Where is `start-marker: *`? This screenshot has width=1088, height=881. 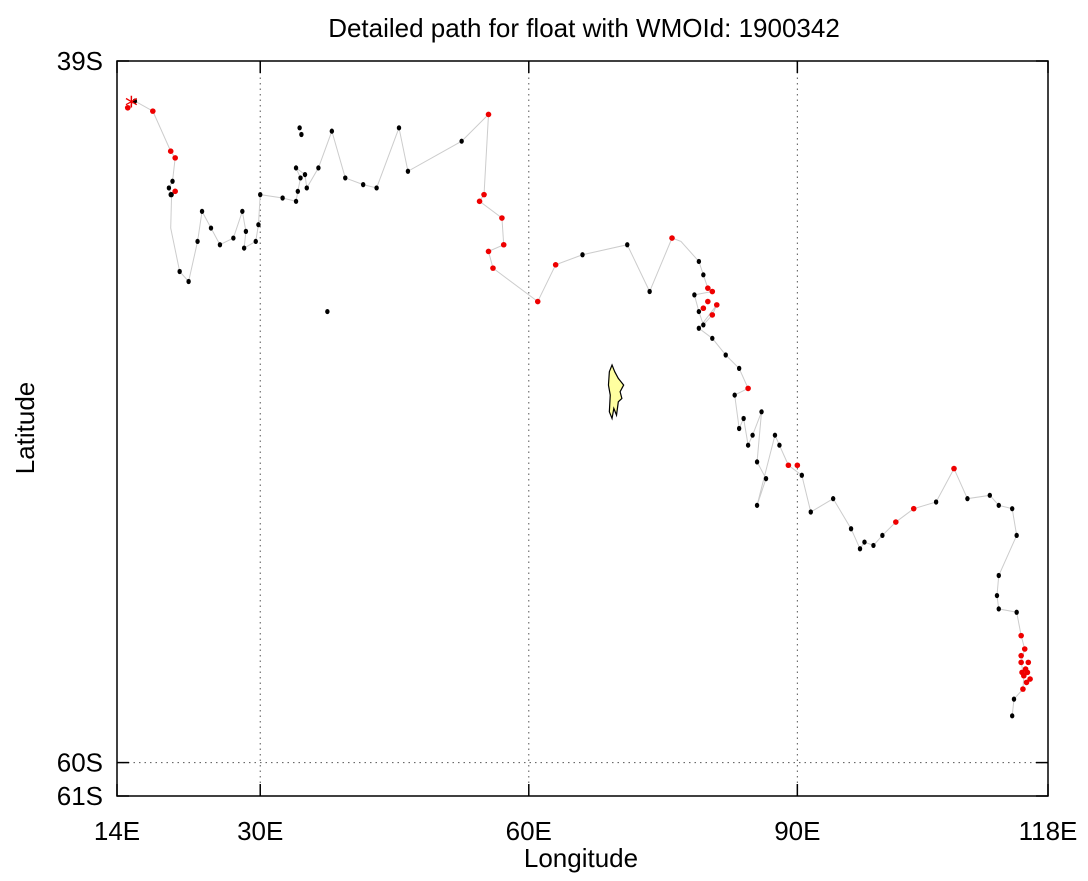
start-marker: * is located at coordinates (131, 107).